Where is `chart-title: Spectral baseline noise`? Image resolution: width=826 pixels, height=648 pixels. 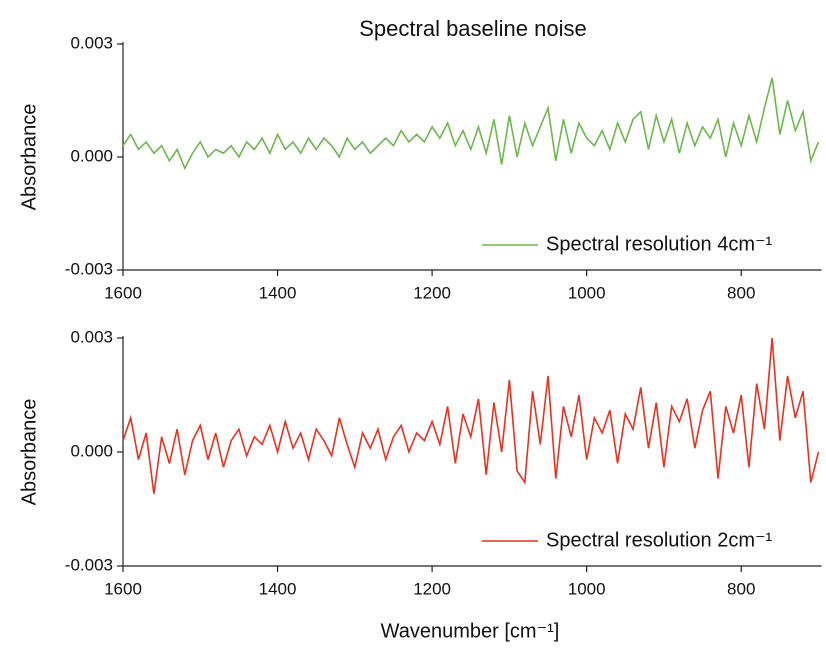 chart-title: Spectral baseline noise is located at coordinates (472, 28).